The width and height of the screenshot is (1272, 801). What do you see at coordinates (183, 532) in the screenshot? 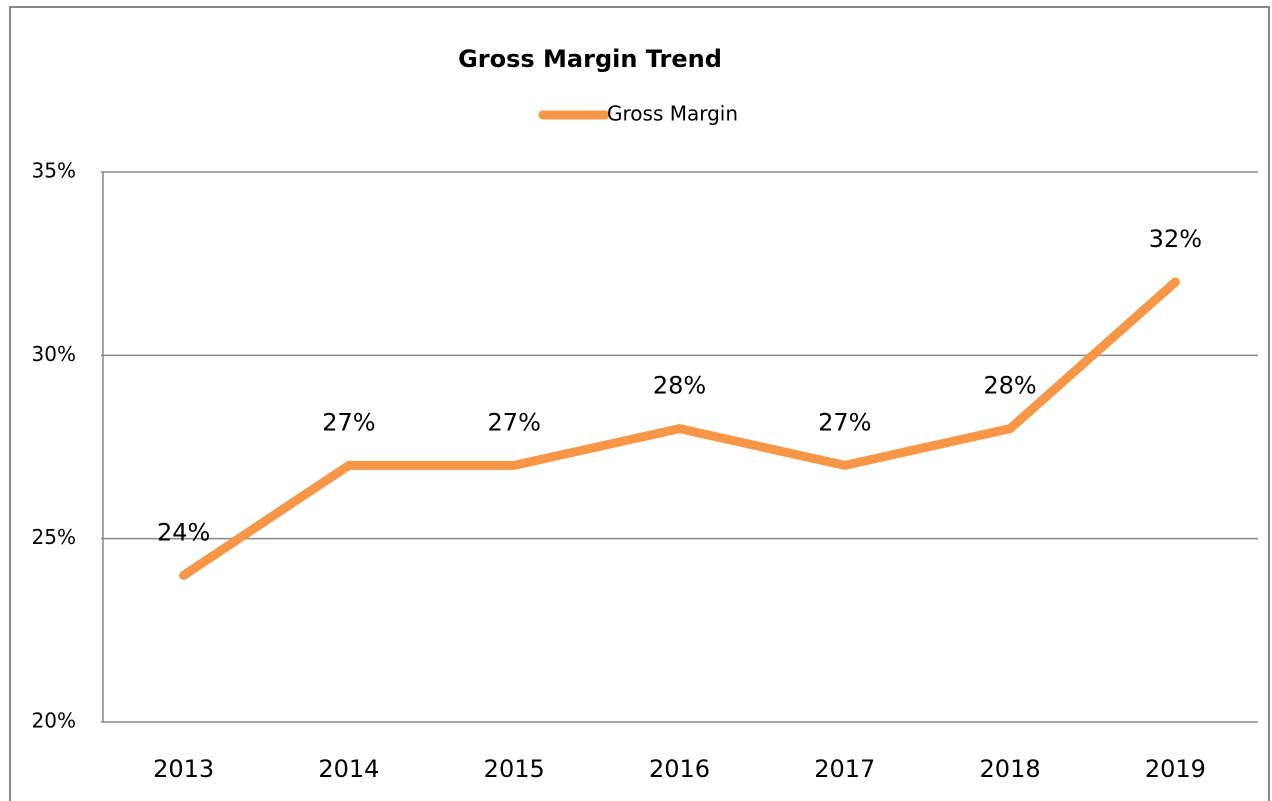
I see `data-label: 24%` at bounding box center [183, 532].